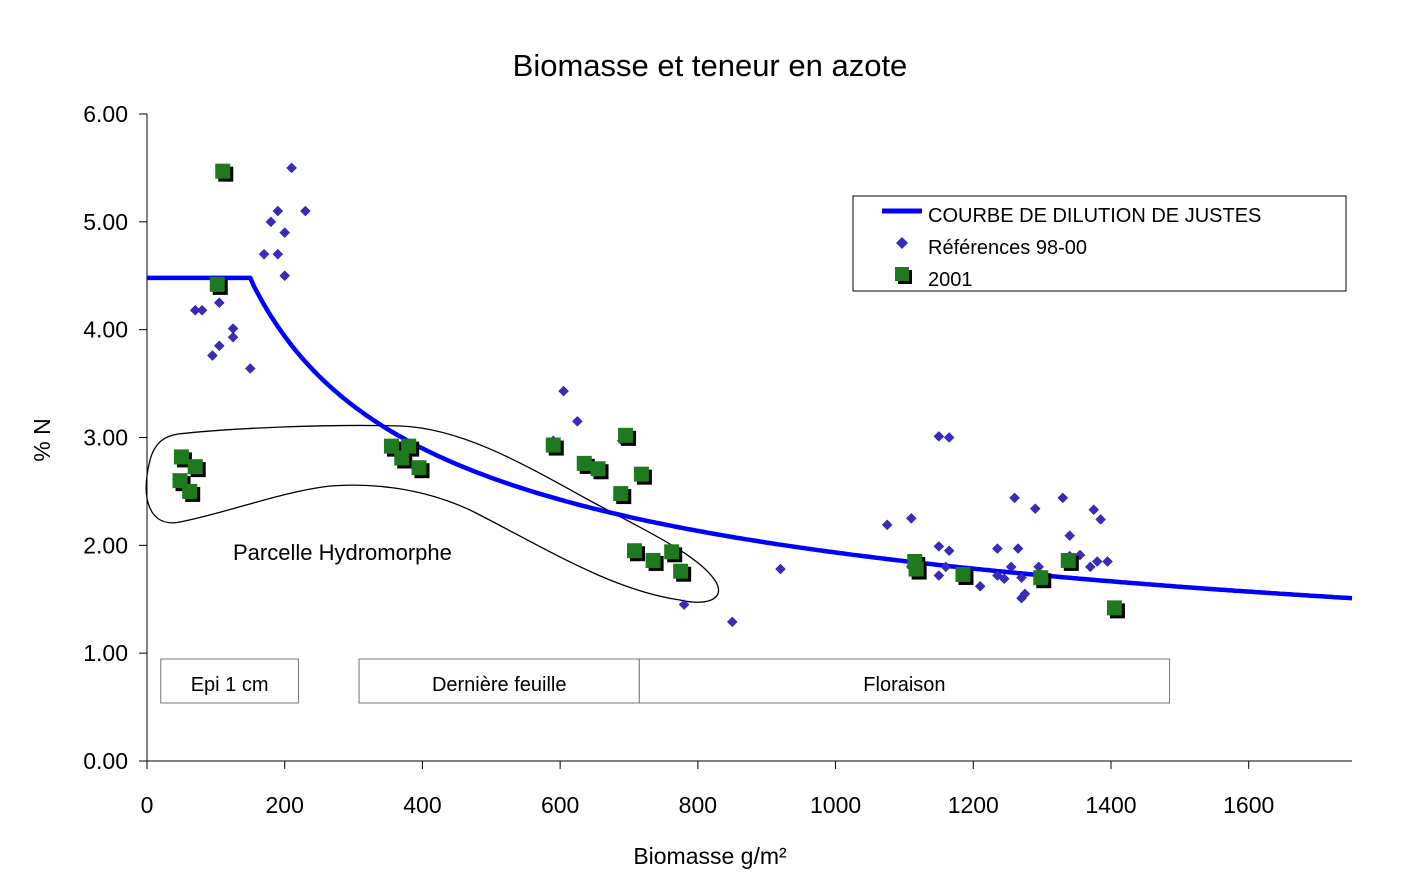  I want to click on chart-title: Biomasse et teneur en azote, so click(710, 65).